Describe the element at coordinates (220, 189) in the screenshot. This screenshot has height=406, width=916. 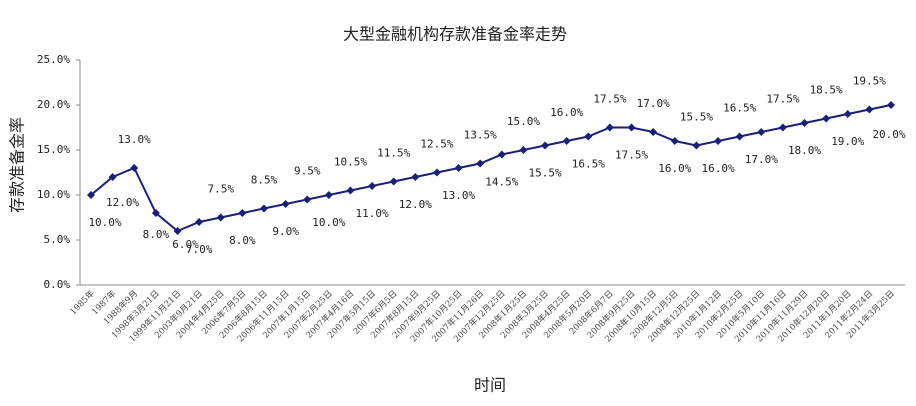
I see `value-label: 7.5%` at that location.